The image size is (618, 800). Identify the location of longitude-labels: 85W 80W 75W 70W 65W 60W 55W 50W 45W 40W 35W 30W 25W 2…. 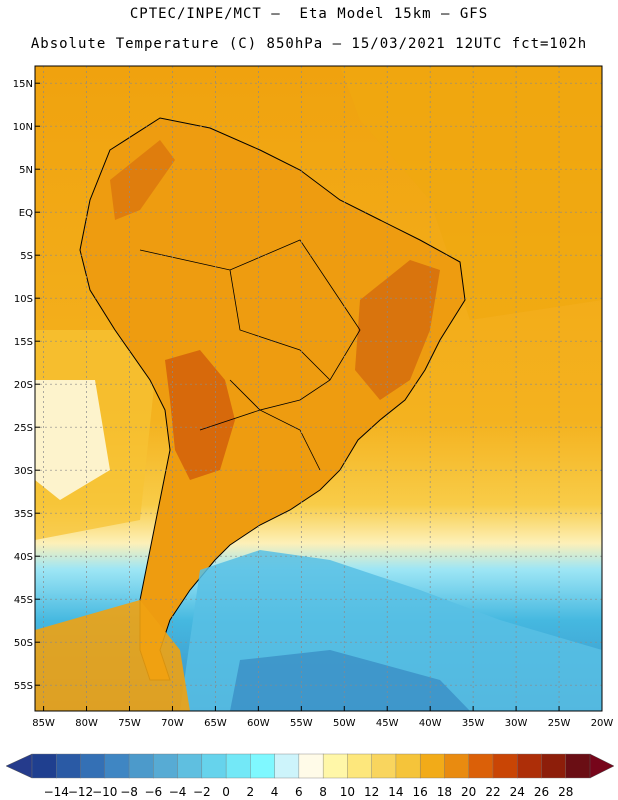
(322, 723).